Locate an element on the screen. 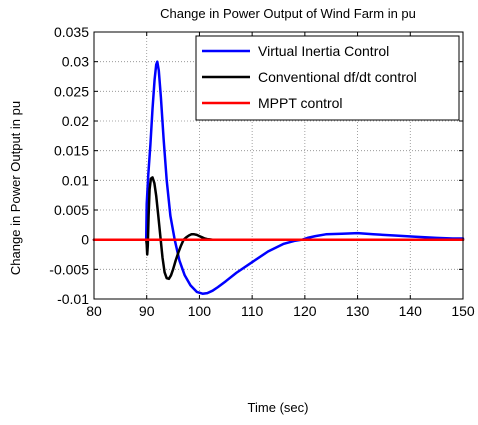  y-tick-label: 0.03 is located at coordinates (75, 62).